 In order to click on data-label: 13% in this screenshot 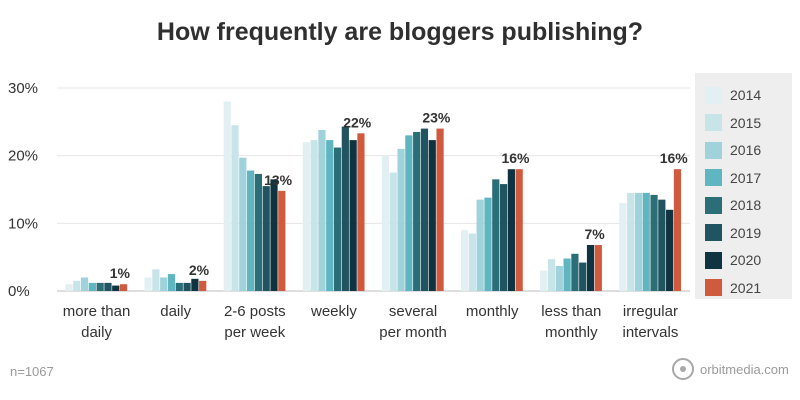, I will do `click(278, 180)`.